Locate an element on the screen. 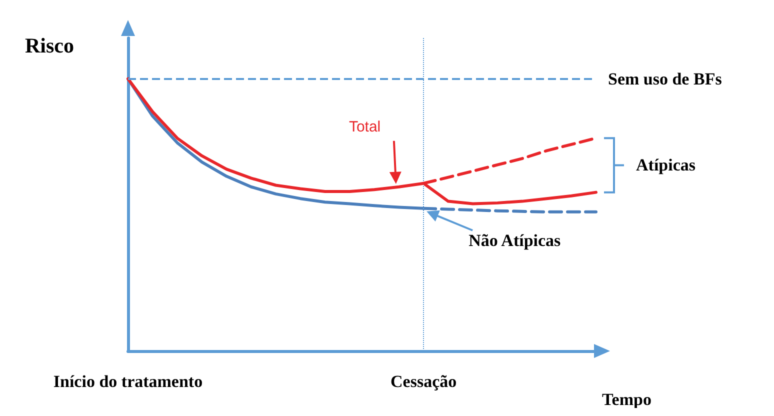 This screenshot has height=416, width=774. text: Total is located at coordinates (364, 127).